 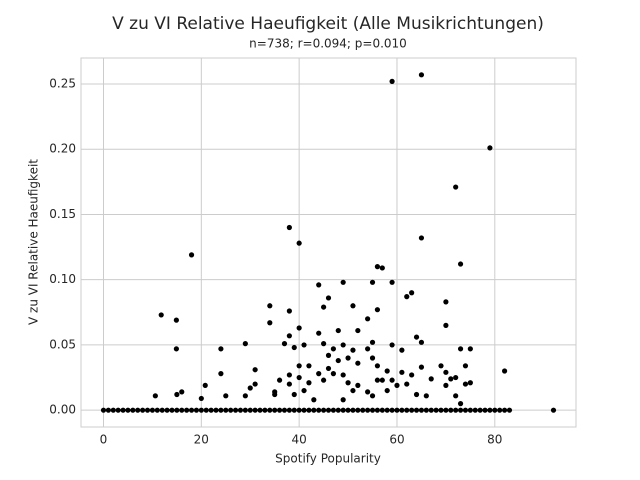 I want to click on x-tick-label: 0, so click(x=104, y=440).